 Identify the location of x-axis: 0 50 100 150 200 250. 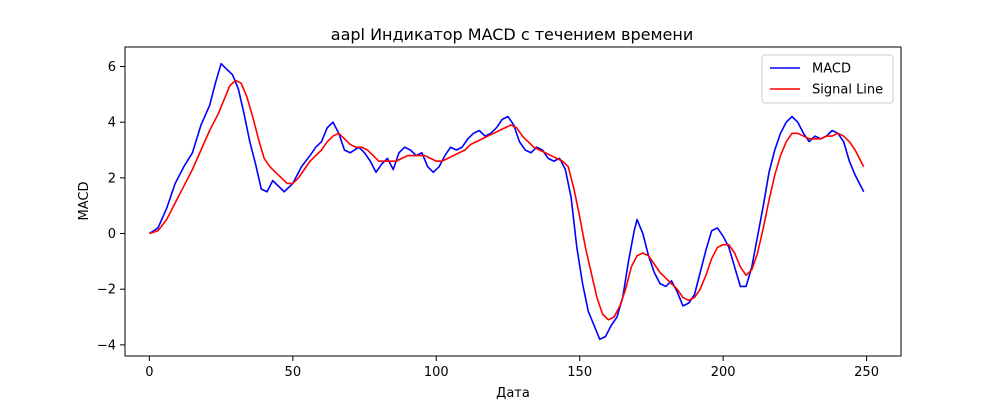
(512, 368).